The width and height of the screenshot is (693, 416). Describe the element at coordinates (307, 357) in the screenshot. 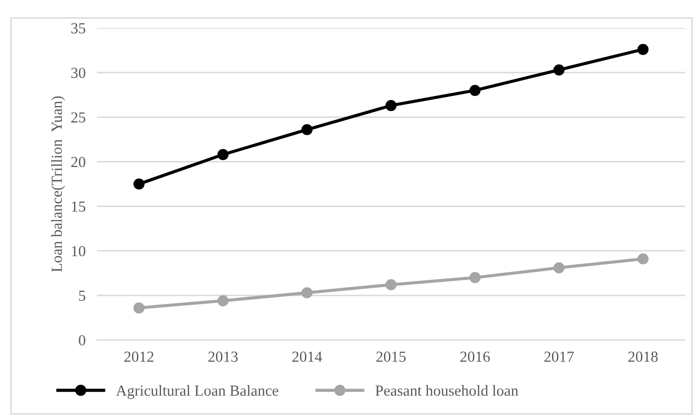

I see `x-tick-label: 2014` at that location.